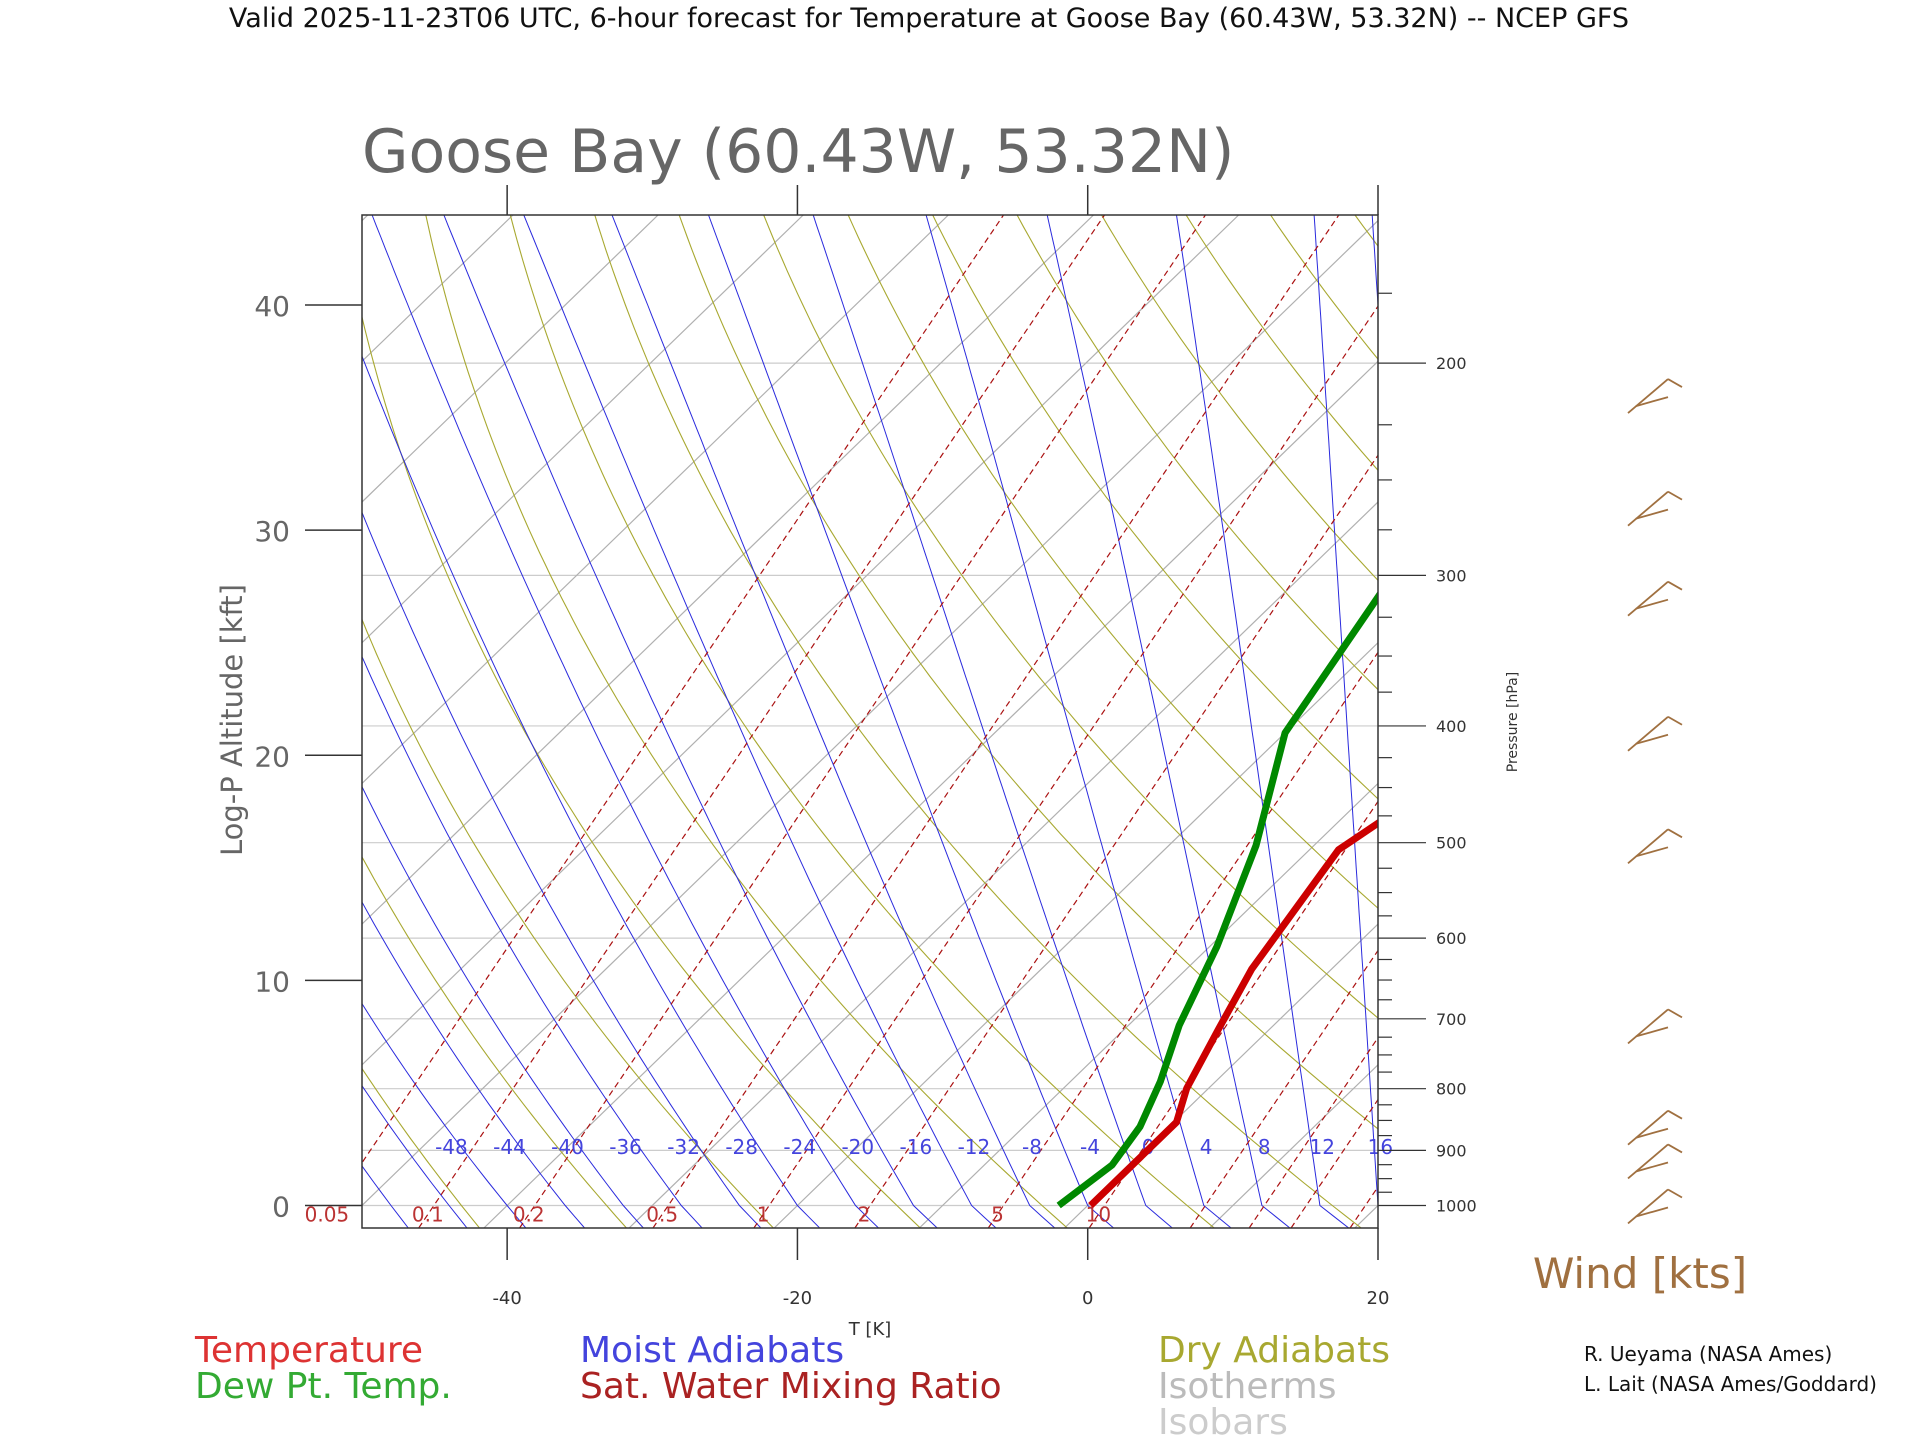  Describe the element at coordinates (974, 1147) in the screenshot. I see `moist-adiabat-label: -12` at that location.